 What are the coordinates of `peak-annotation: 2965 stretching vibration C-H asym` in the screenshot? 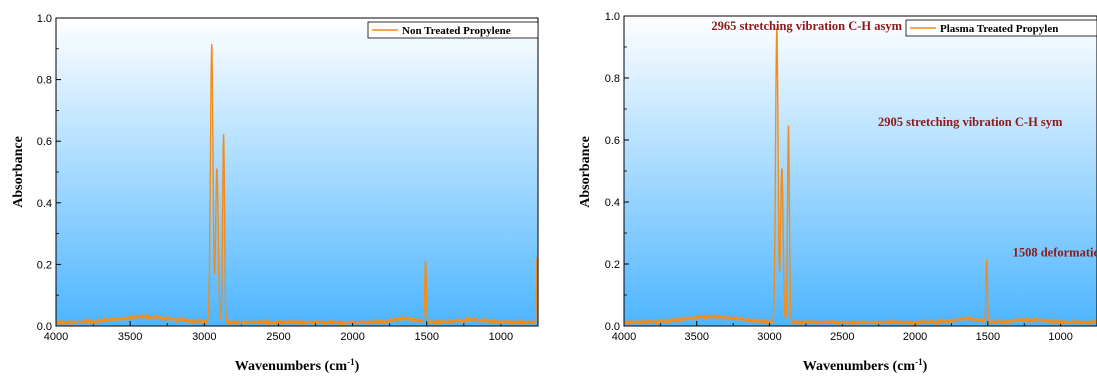 It's located at (806, 26).